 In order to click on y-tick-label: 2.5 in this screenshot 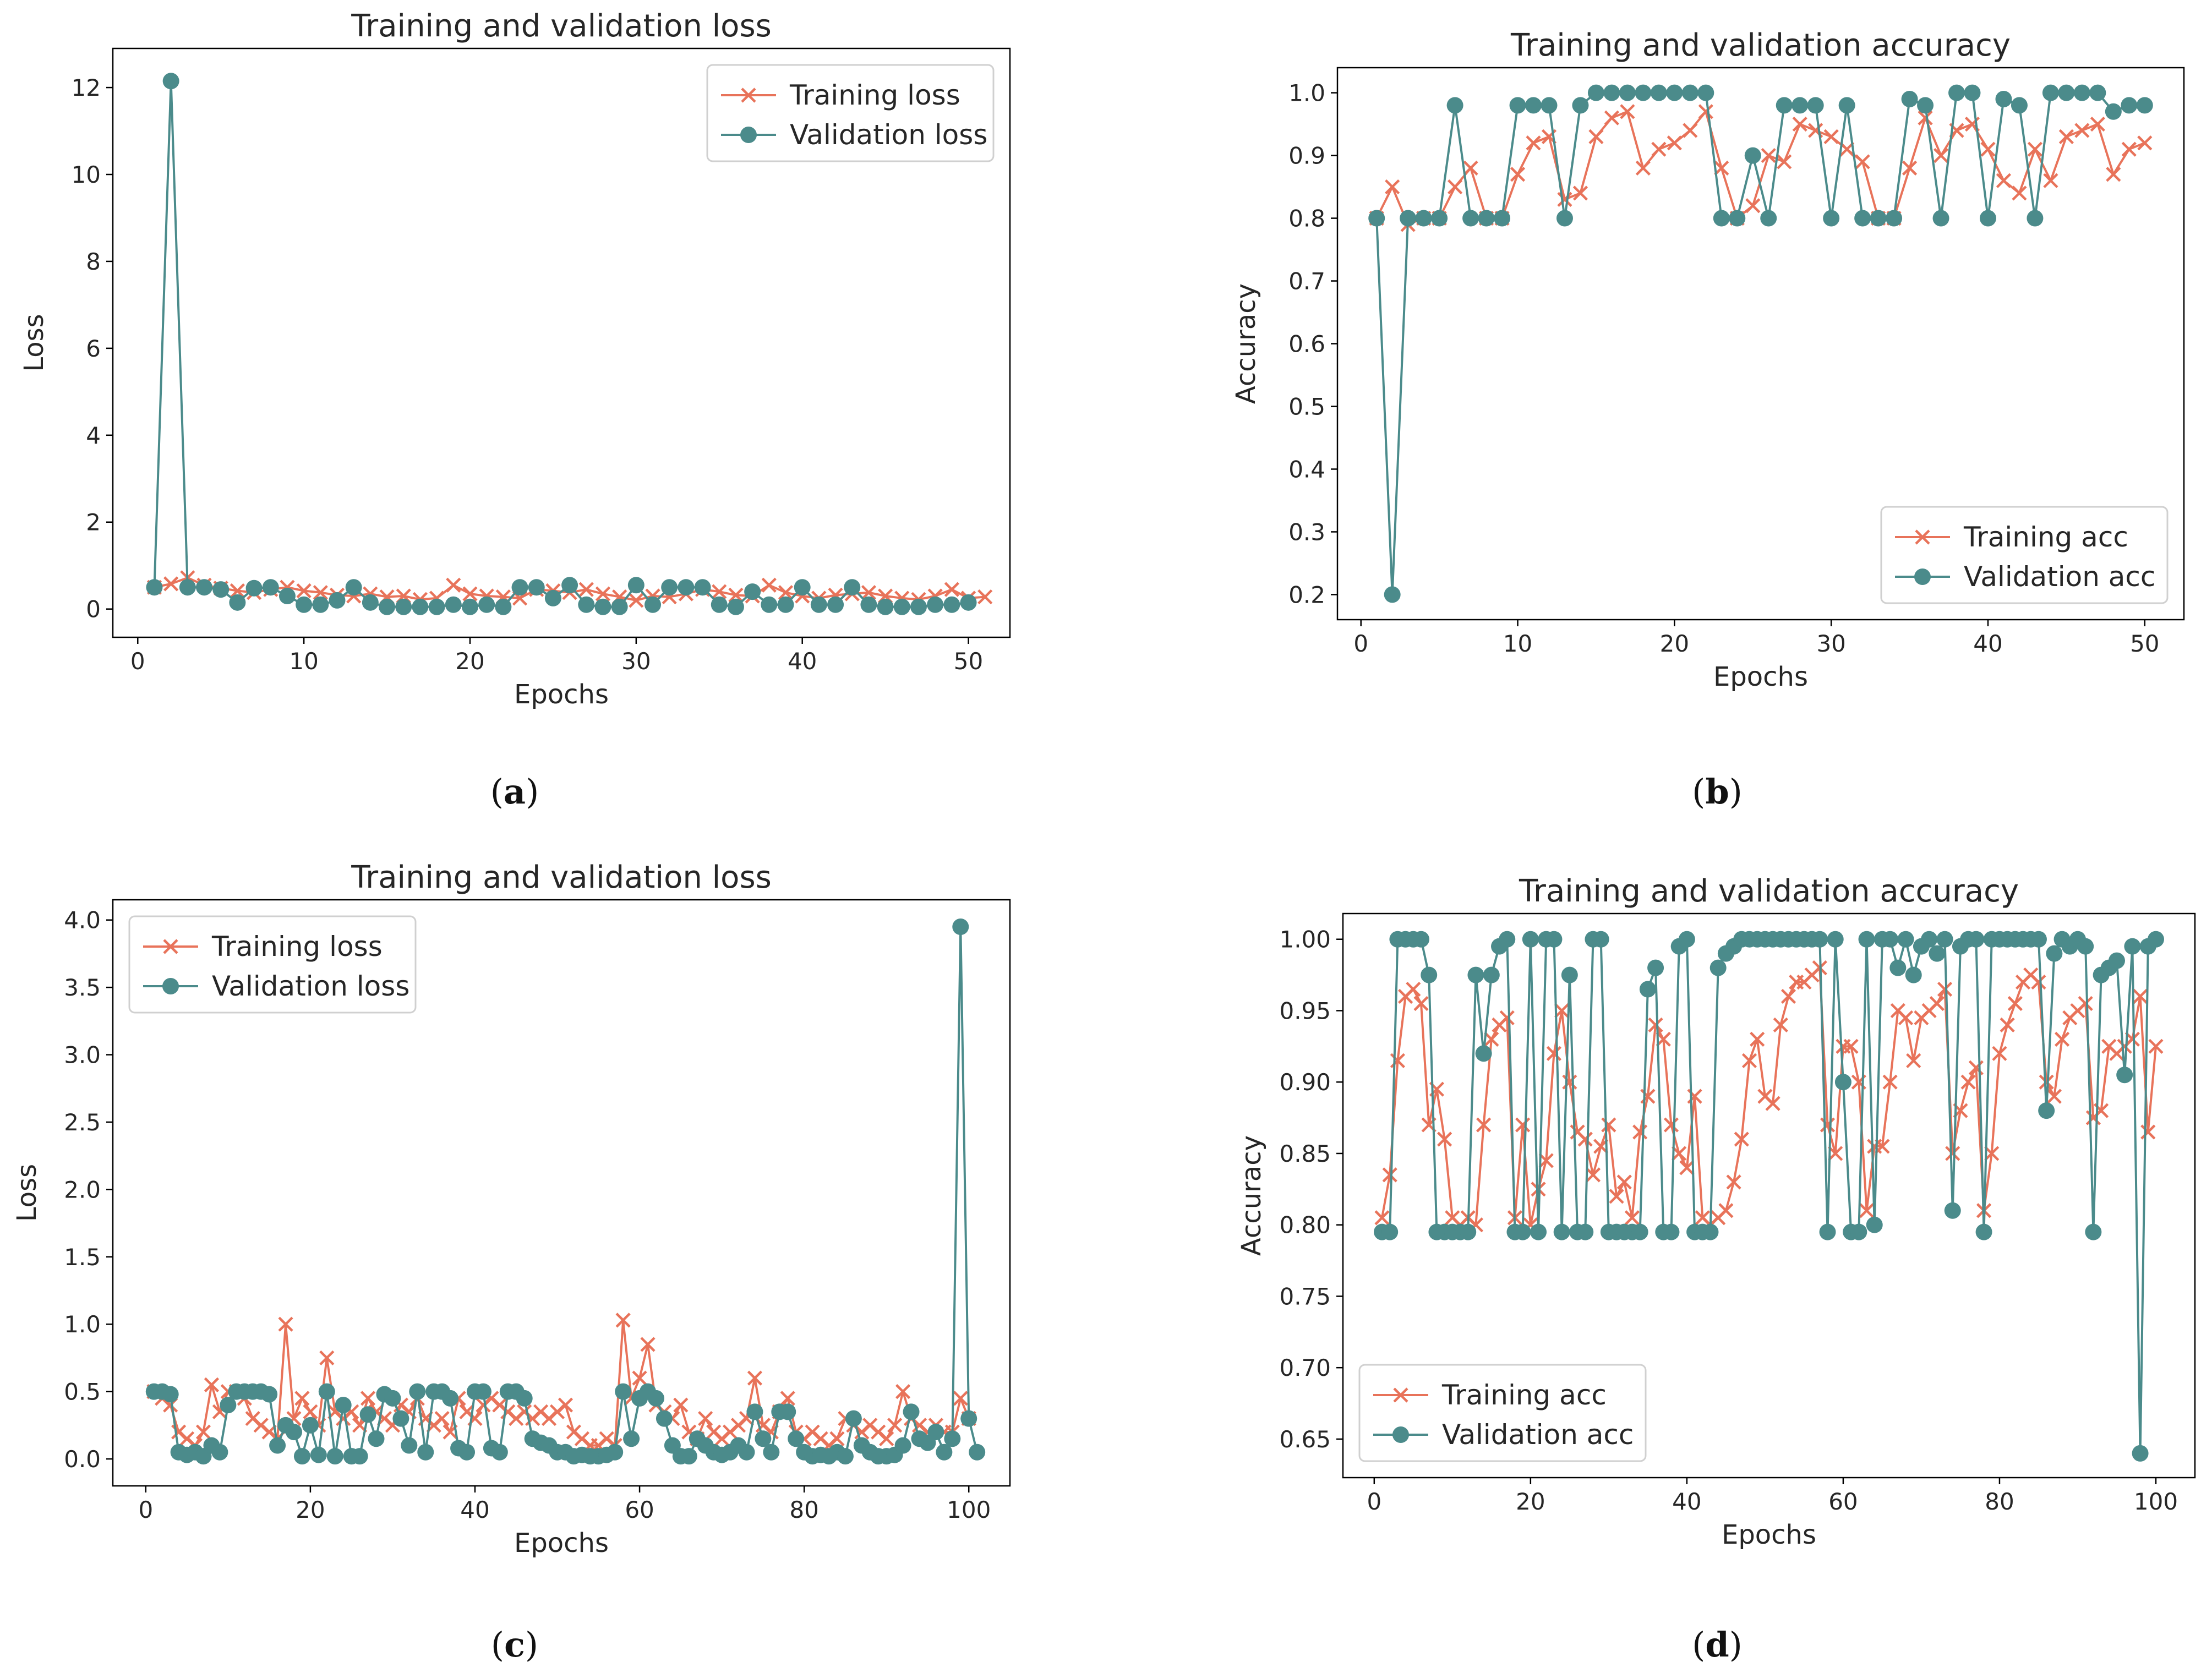, I will do `click(82, 1122)`.